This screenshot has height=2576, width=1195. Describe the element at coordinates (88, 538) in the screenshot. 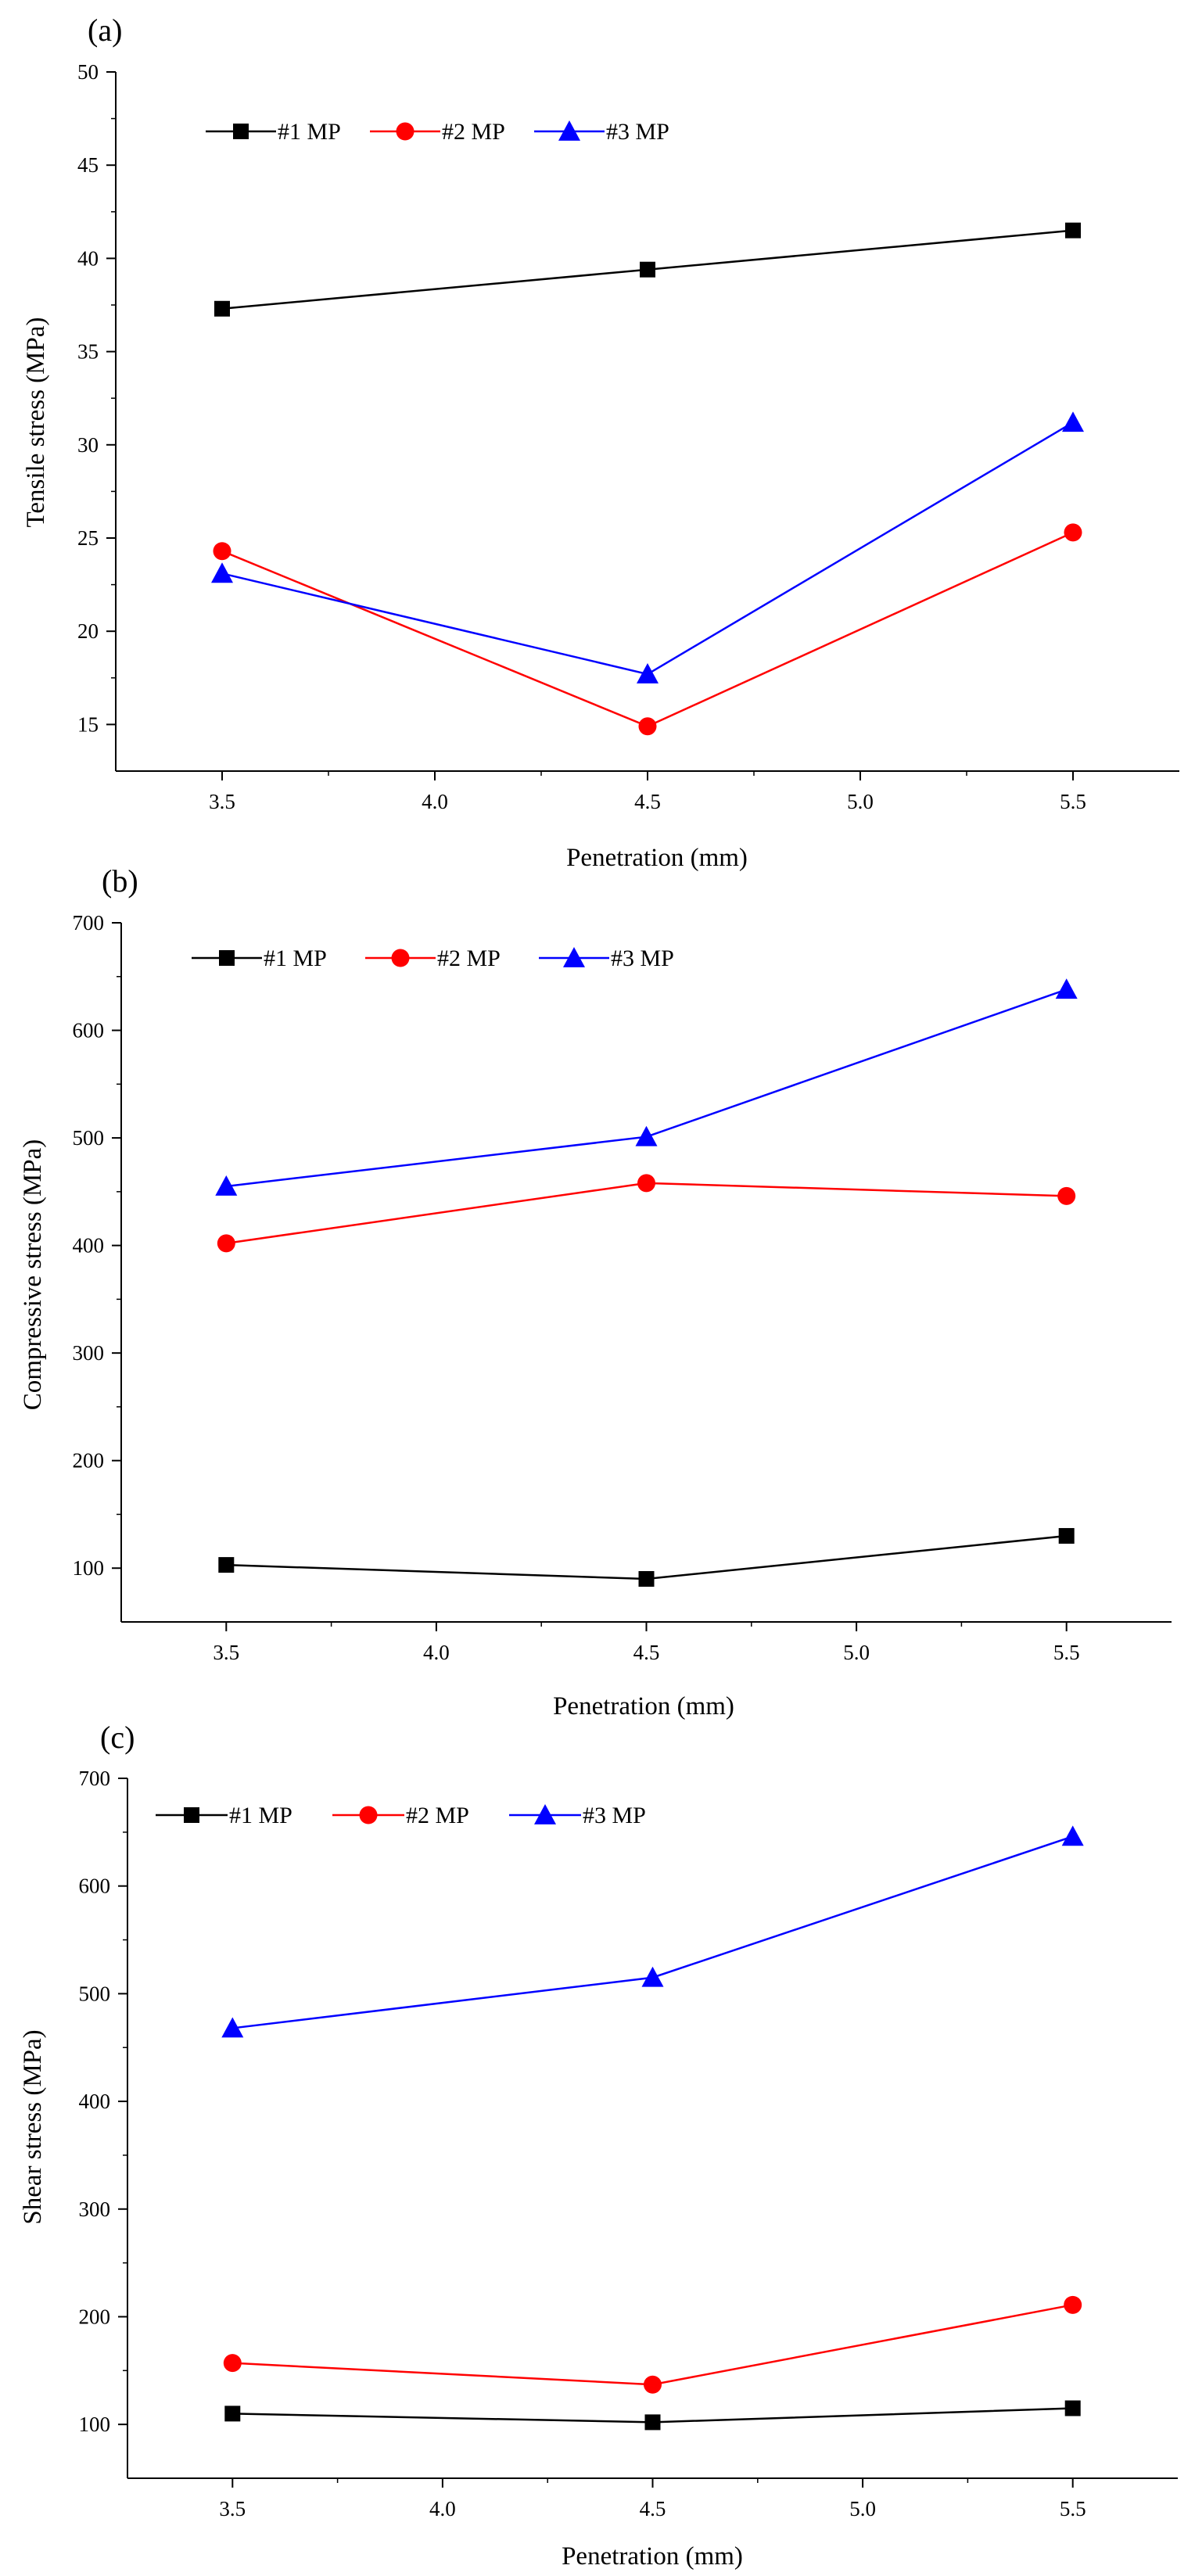

I see `y-tick-label: 25` at that location.